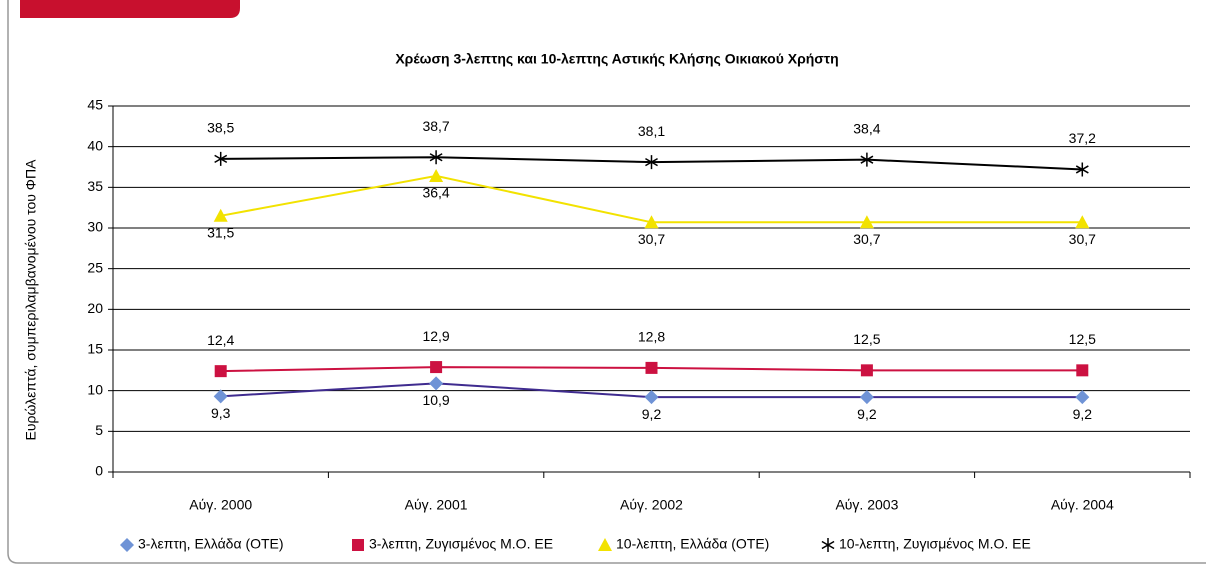 The width and height of the screenshot is (1206, 565). Describe the element at coordinates (220, 233) in the screenshot. I see `data-label: 31,5` at that location.